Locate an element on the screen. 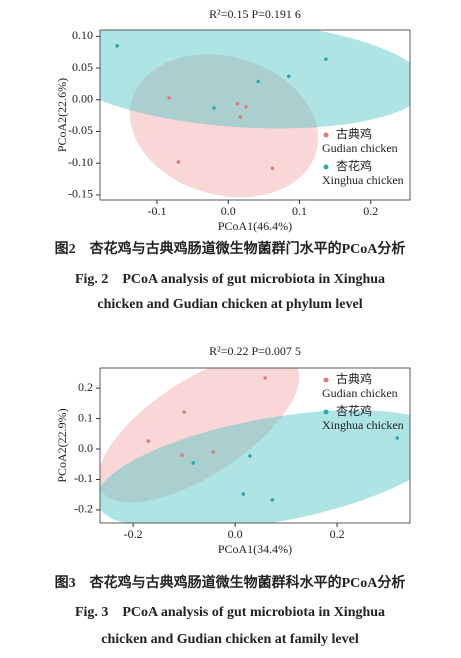 Image resolution: width=461 pixels, height=658 pixels. y-tick-label: -0.10 is located at coordinates (80, 162).